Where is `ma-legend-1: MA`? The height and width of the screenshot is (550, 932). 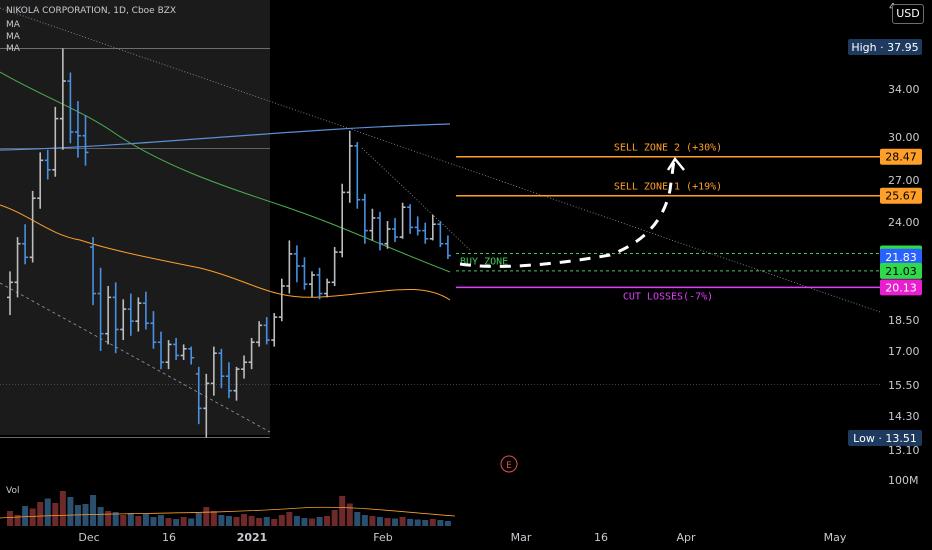 ma-legend-1: MA is located at coordinates (13, 25).